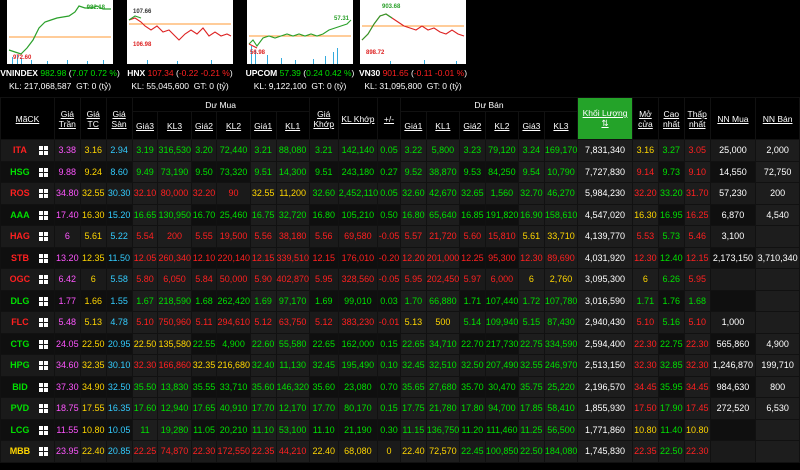 The width and height of the screenshot is (800, 470). I want to click on col-mo-cua: Mở cửa, so click(645, 118).